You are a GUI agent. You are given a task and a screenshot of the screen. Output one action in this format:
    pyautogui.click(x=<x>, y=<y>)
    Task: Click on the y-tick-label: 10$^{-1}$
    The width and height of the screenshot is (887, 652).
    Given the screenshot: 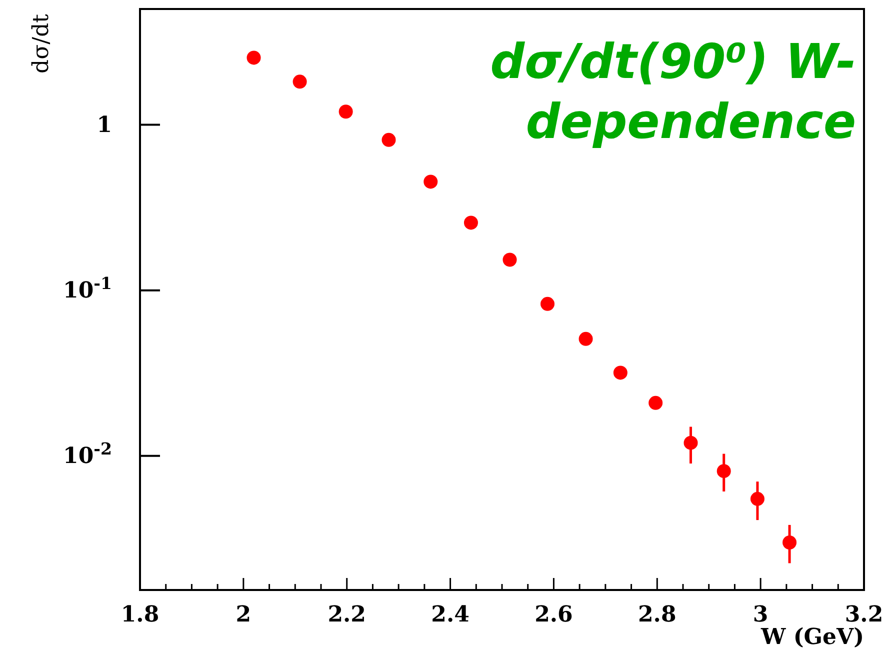 What is the action you would take?
    pyautogui.click(x=87, y=289)
    